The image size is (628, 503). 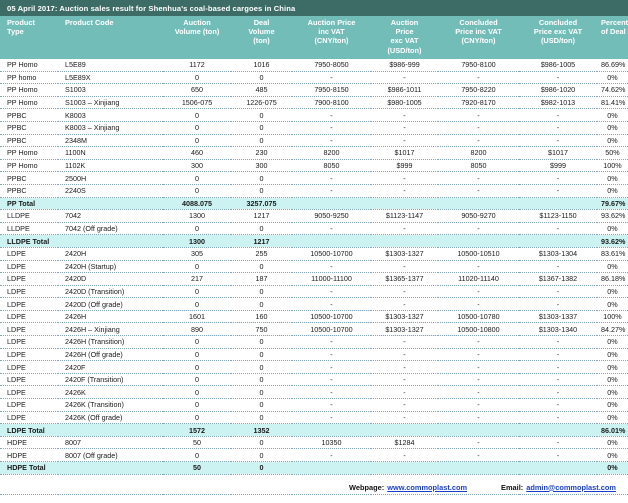 I want to click on cell-product_code: S1003, so click(x=110, y=90).